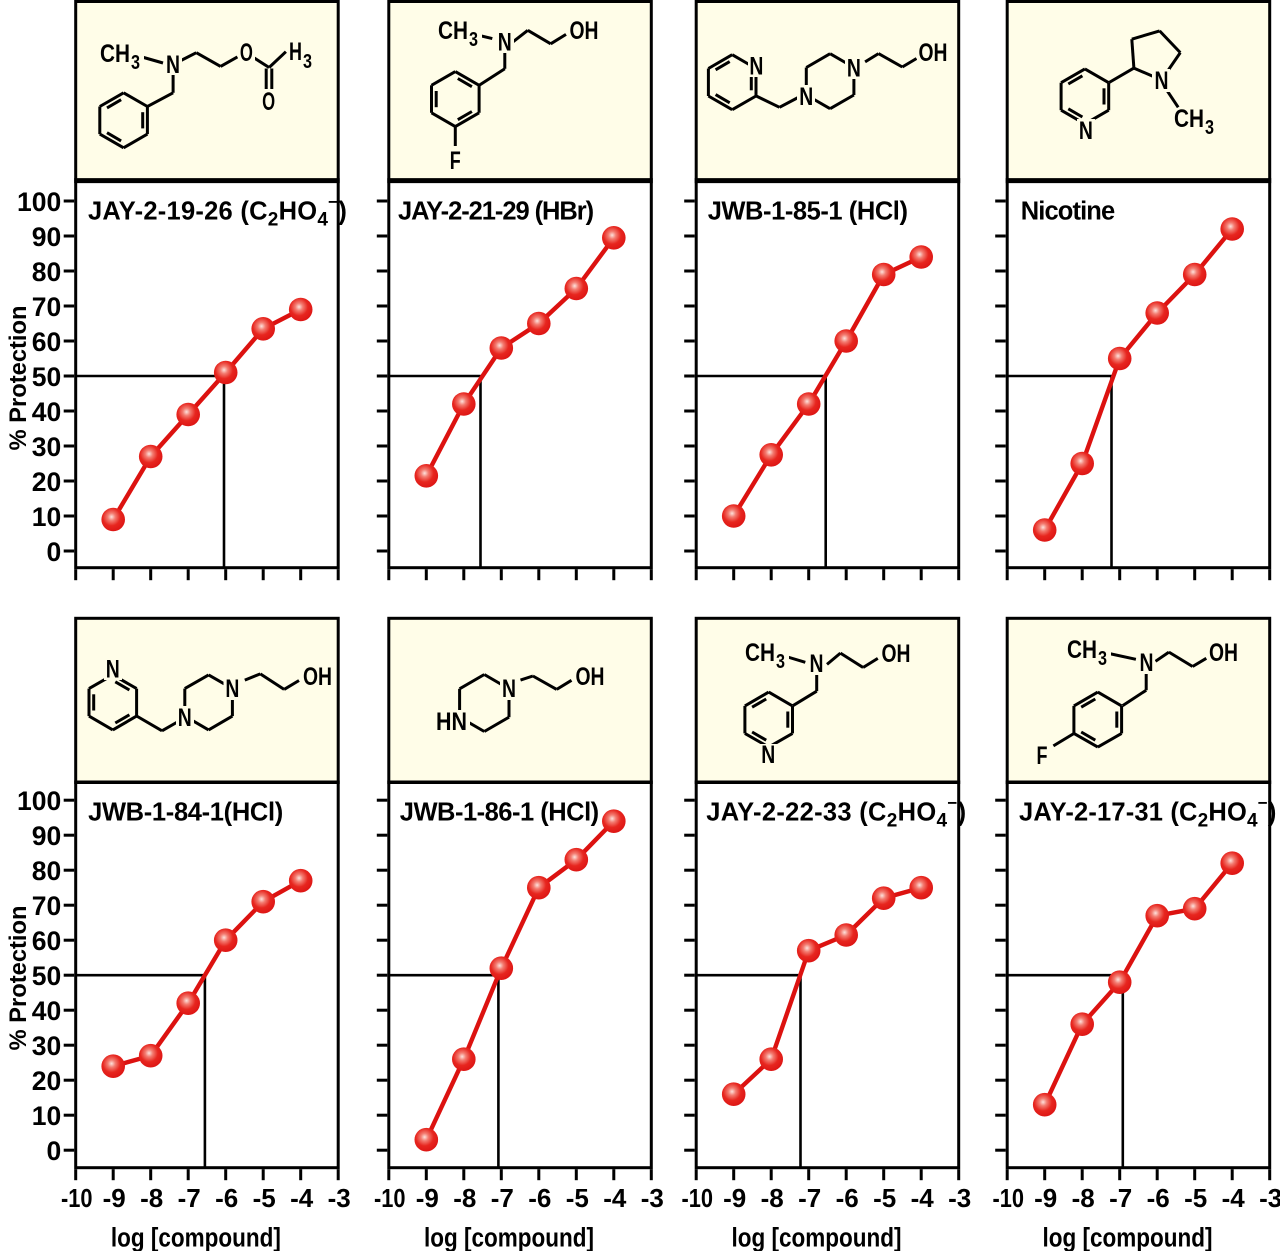  What do you see at coordinates (1148, 813) in the screenshot?
I see `svg-text: JAY-2-17-31 (C2HO4−)` at bounding box center [1148, 813].